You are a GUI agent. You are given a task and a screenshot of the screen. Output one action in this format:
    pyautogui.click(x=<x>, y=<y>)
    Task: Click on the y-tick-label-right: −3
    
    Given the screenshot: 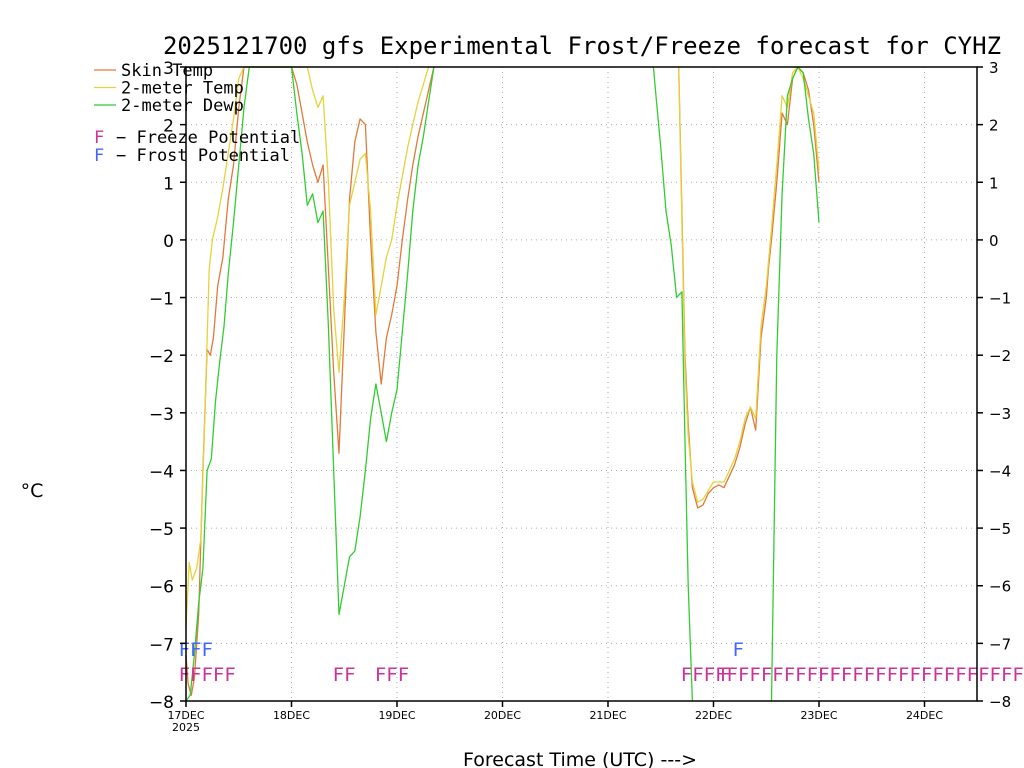 What is the action you would take?
    pyautogui.click(x=1000, y=414)
    